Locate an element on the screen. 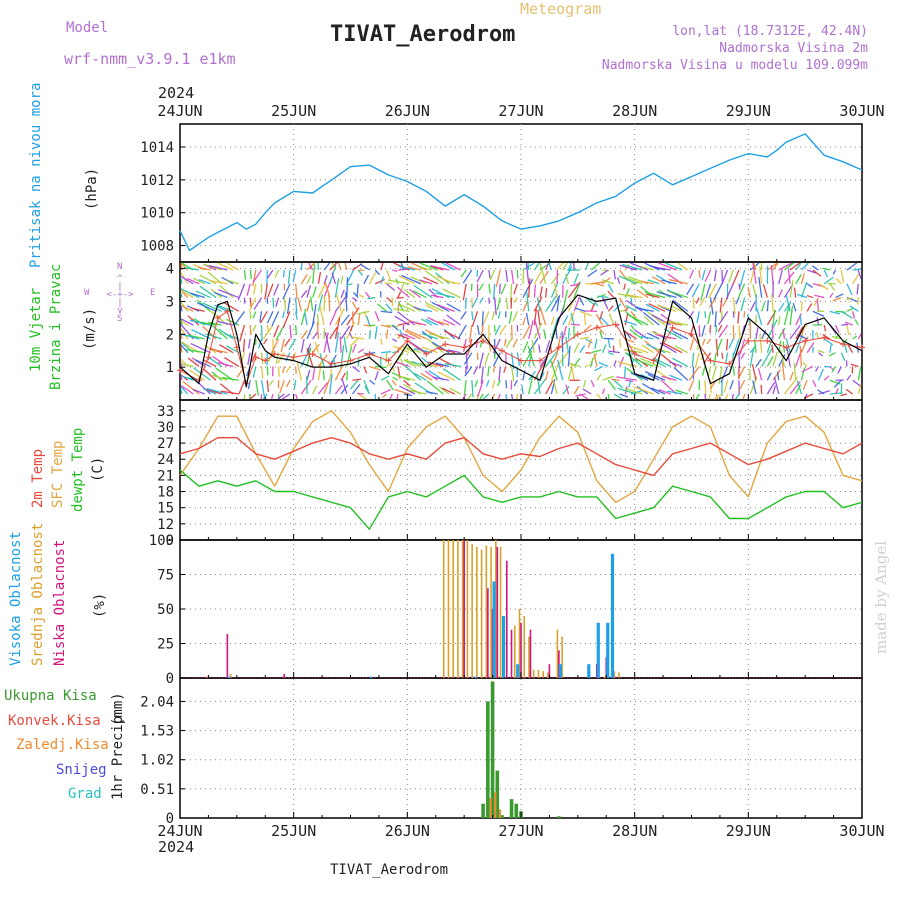 Image resolution: width=900 pixels, height=900 pixels. day-tick-label-top: 25JUN is located at coordinates (293, 111).